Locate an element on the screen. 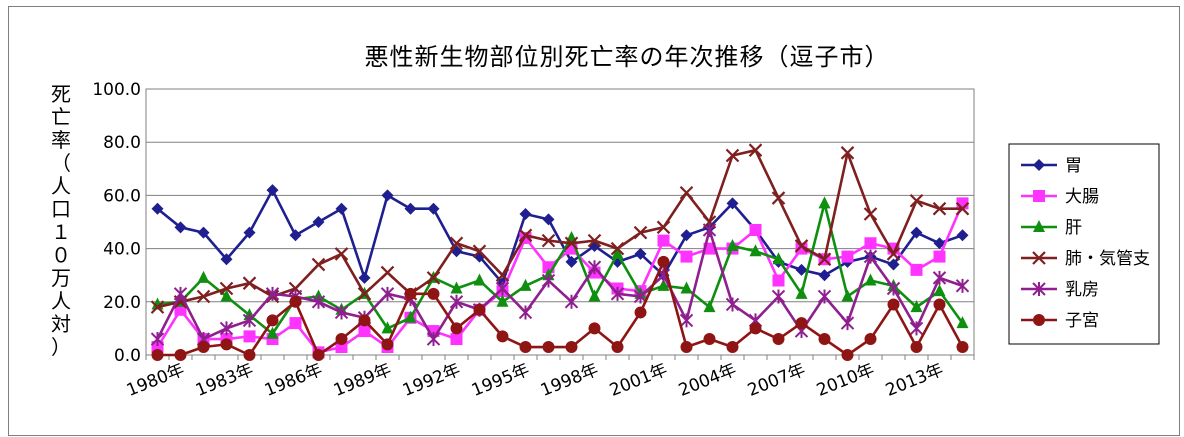  x-tick-label: 1983年 is located at coordinates (224, 380).